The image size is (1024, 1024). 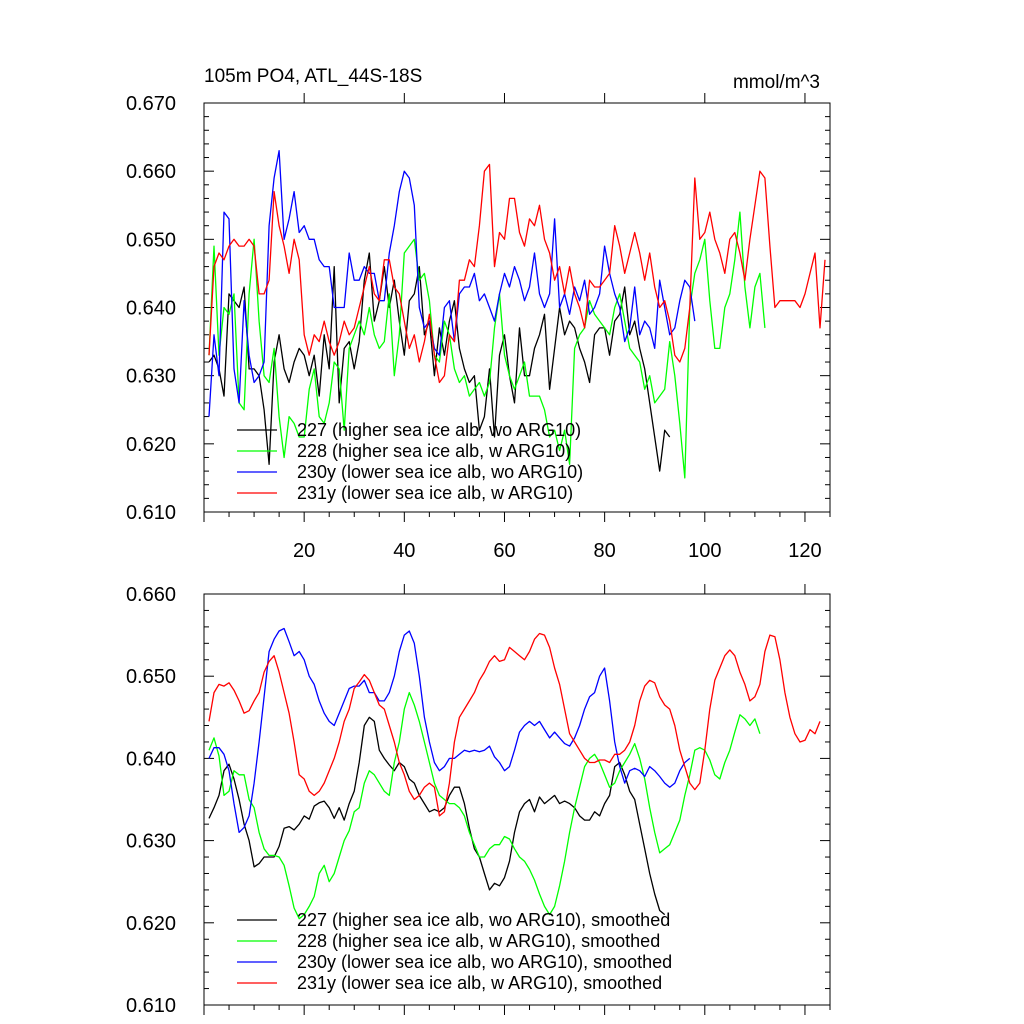 What do you see at coordinates (605, 551) in the screenshot?
I see `top-x-tick-label: 80` at bounding box center [605, 551].